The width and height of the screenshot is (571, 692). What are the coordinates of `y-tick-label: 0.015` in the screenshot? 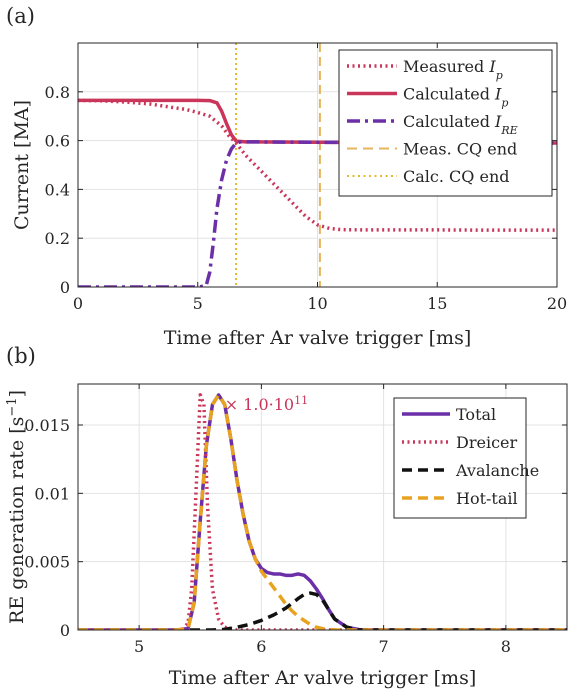 It's located at (47, 425).